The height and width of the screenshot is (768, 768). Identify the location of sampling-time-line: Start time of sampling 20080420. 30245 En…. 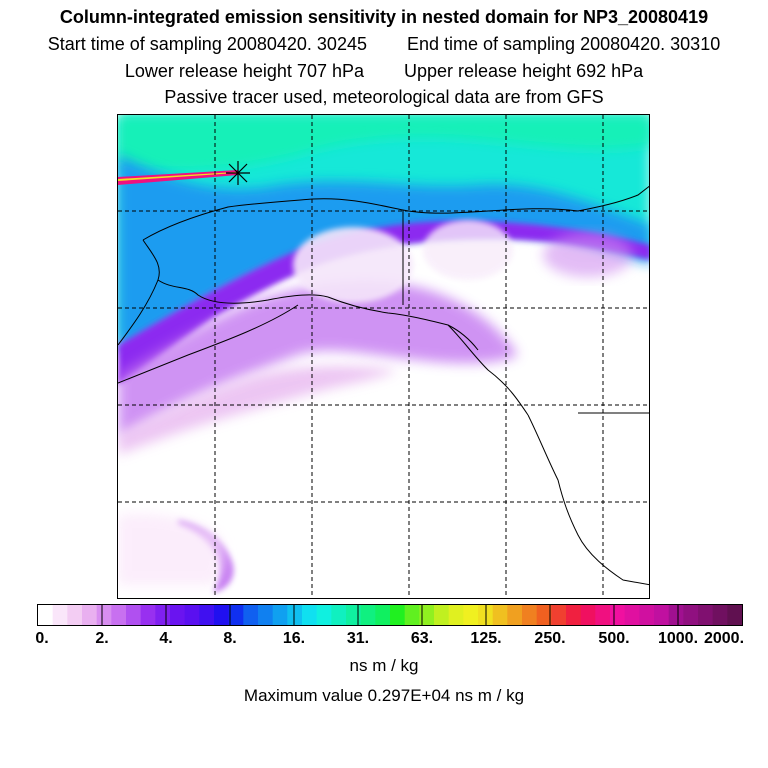
(384, 44).